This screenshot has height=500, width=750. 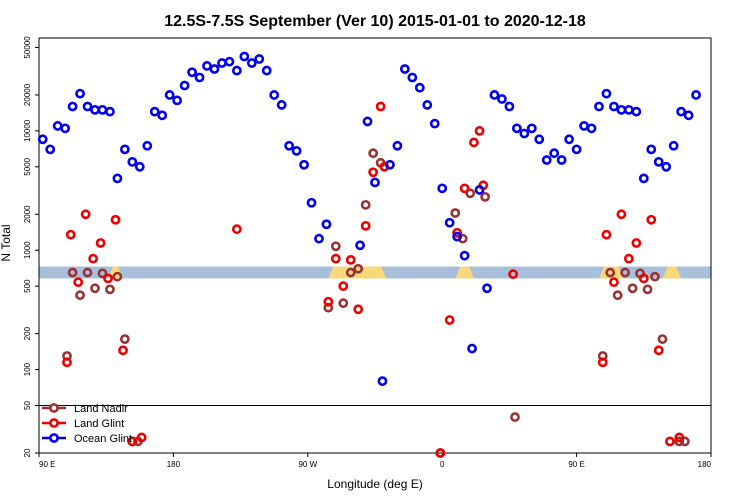 I want to click on x-tick-label: 90 E, so click(x=47, y=464).